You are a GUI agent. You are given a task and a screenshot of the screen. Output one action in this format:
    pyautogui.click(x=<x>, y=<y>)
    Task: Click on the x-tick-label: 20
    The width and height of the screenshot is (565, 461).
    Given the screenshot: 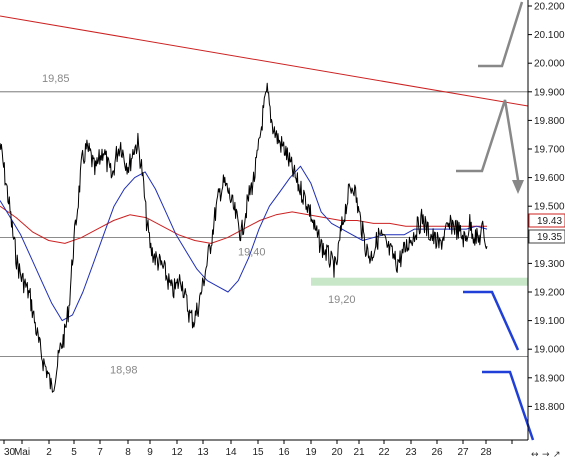 What is the action you would take?
    pyautogui.click(x=337, y=452)
    